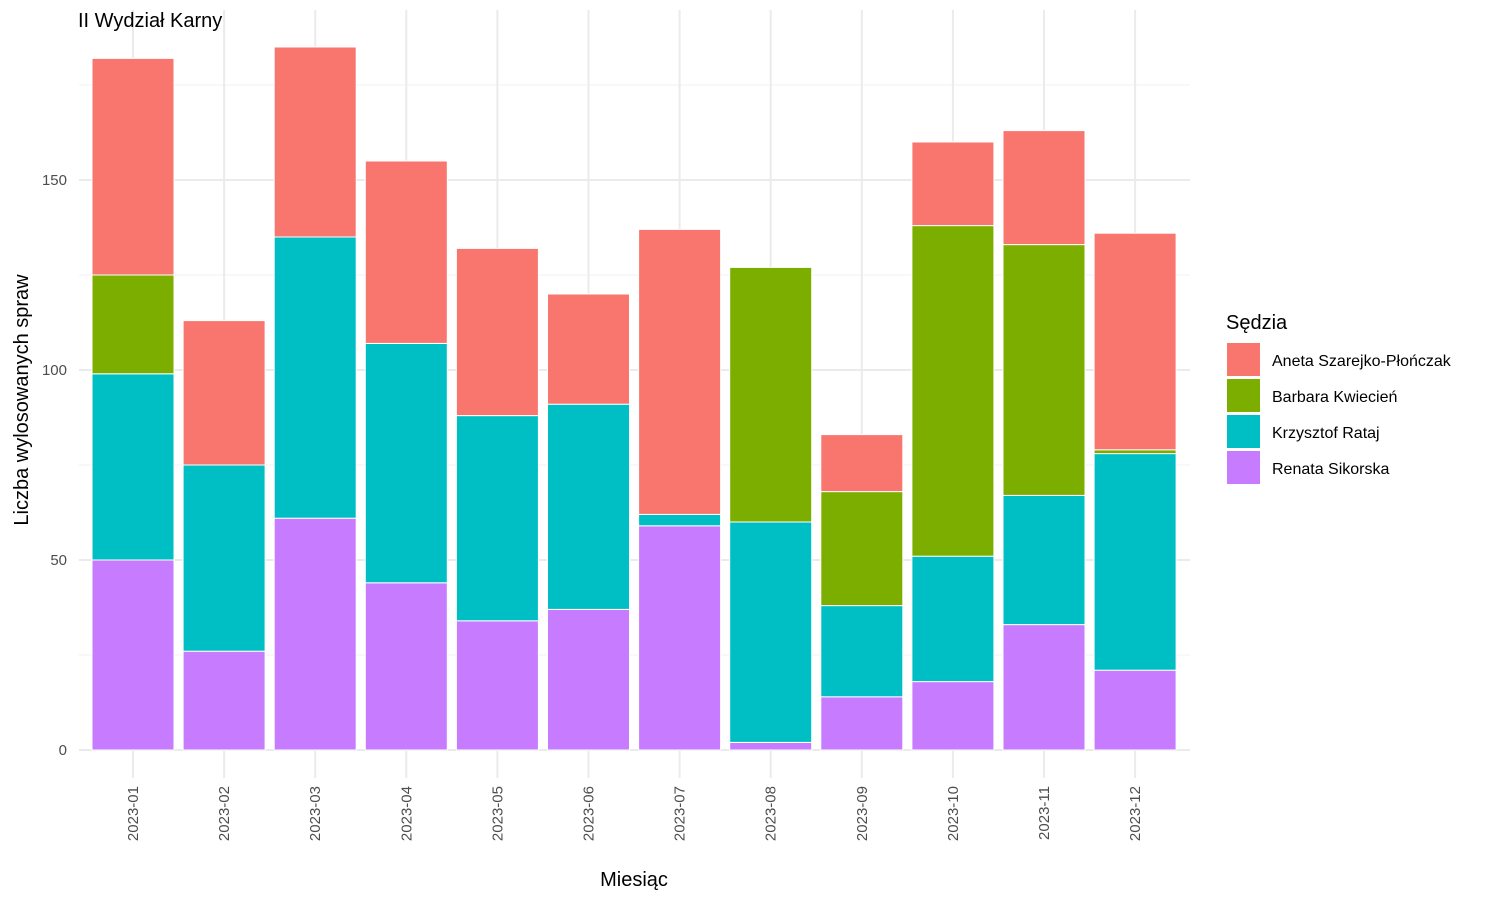  Describe the element at coordinates (1362, 361) in the screenshot. I see `legend-label: Aneta Szarejko-Płończak` at that location.